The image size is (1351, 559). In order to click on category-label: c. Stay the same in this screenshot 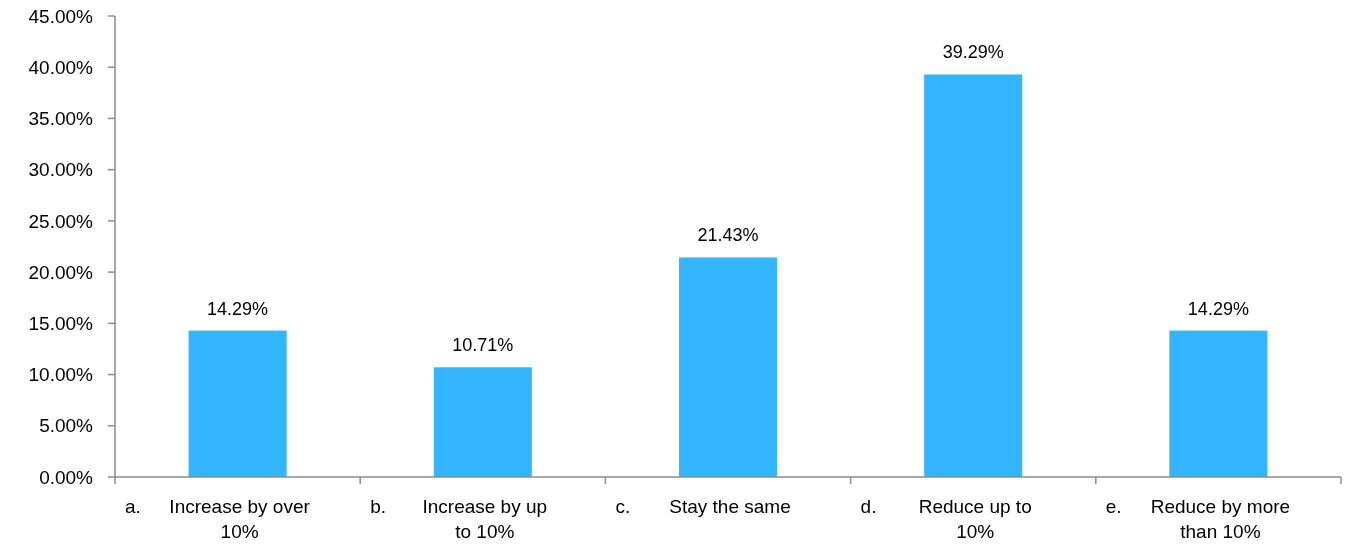, I will do `click(703, 506)`.